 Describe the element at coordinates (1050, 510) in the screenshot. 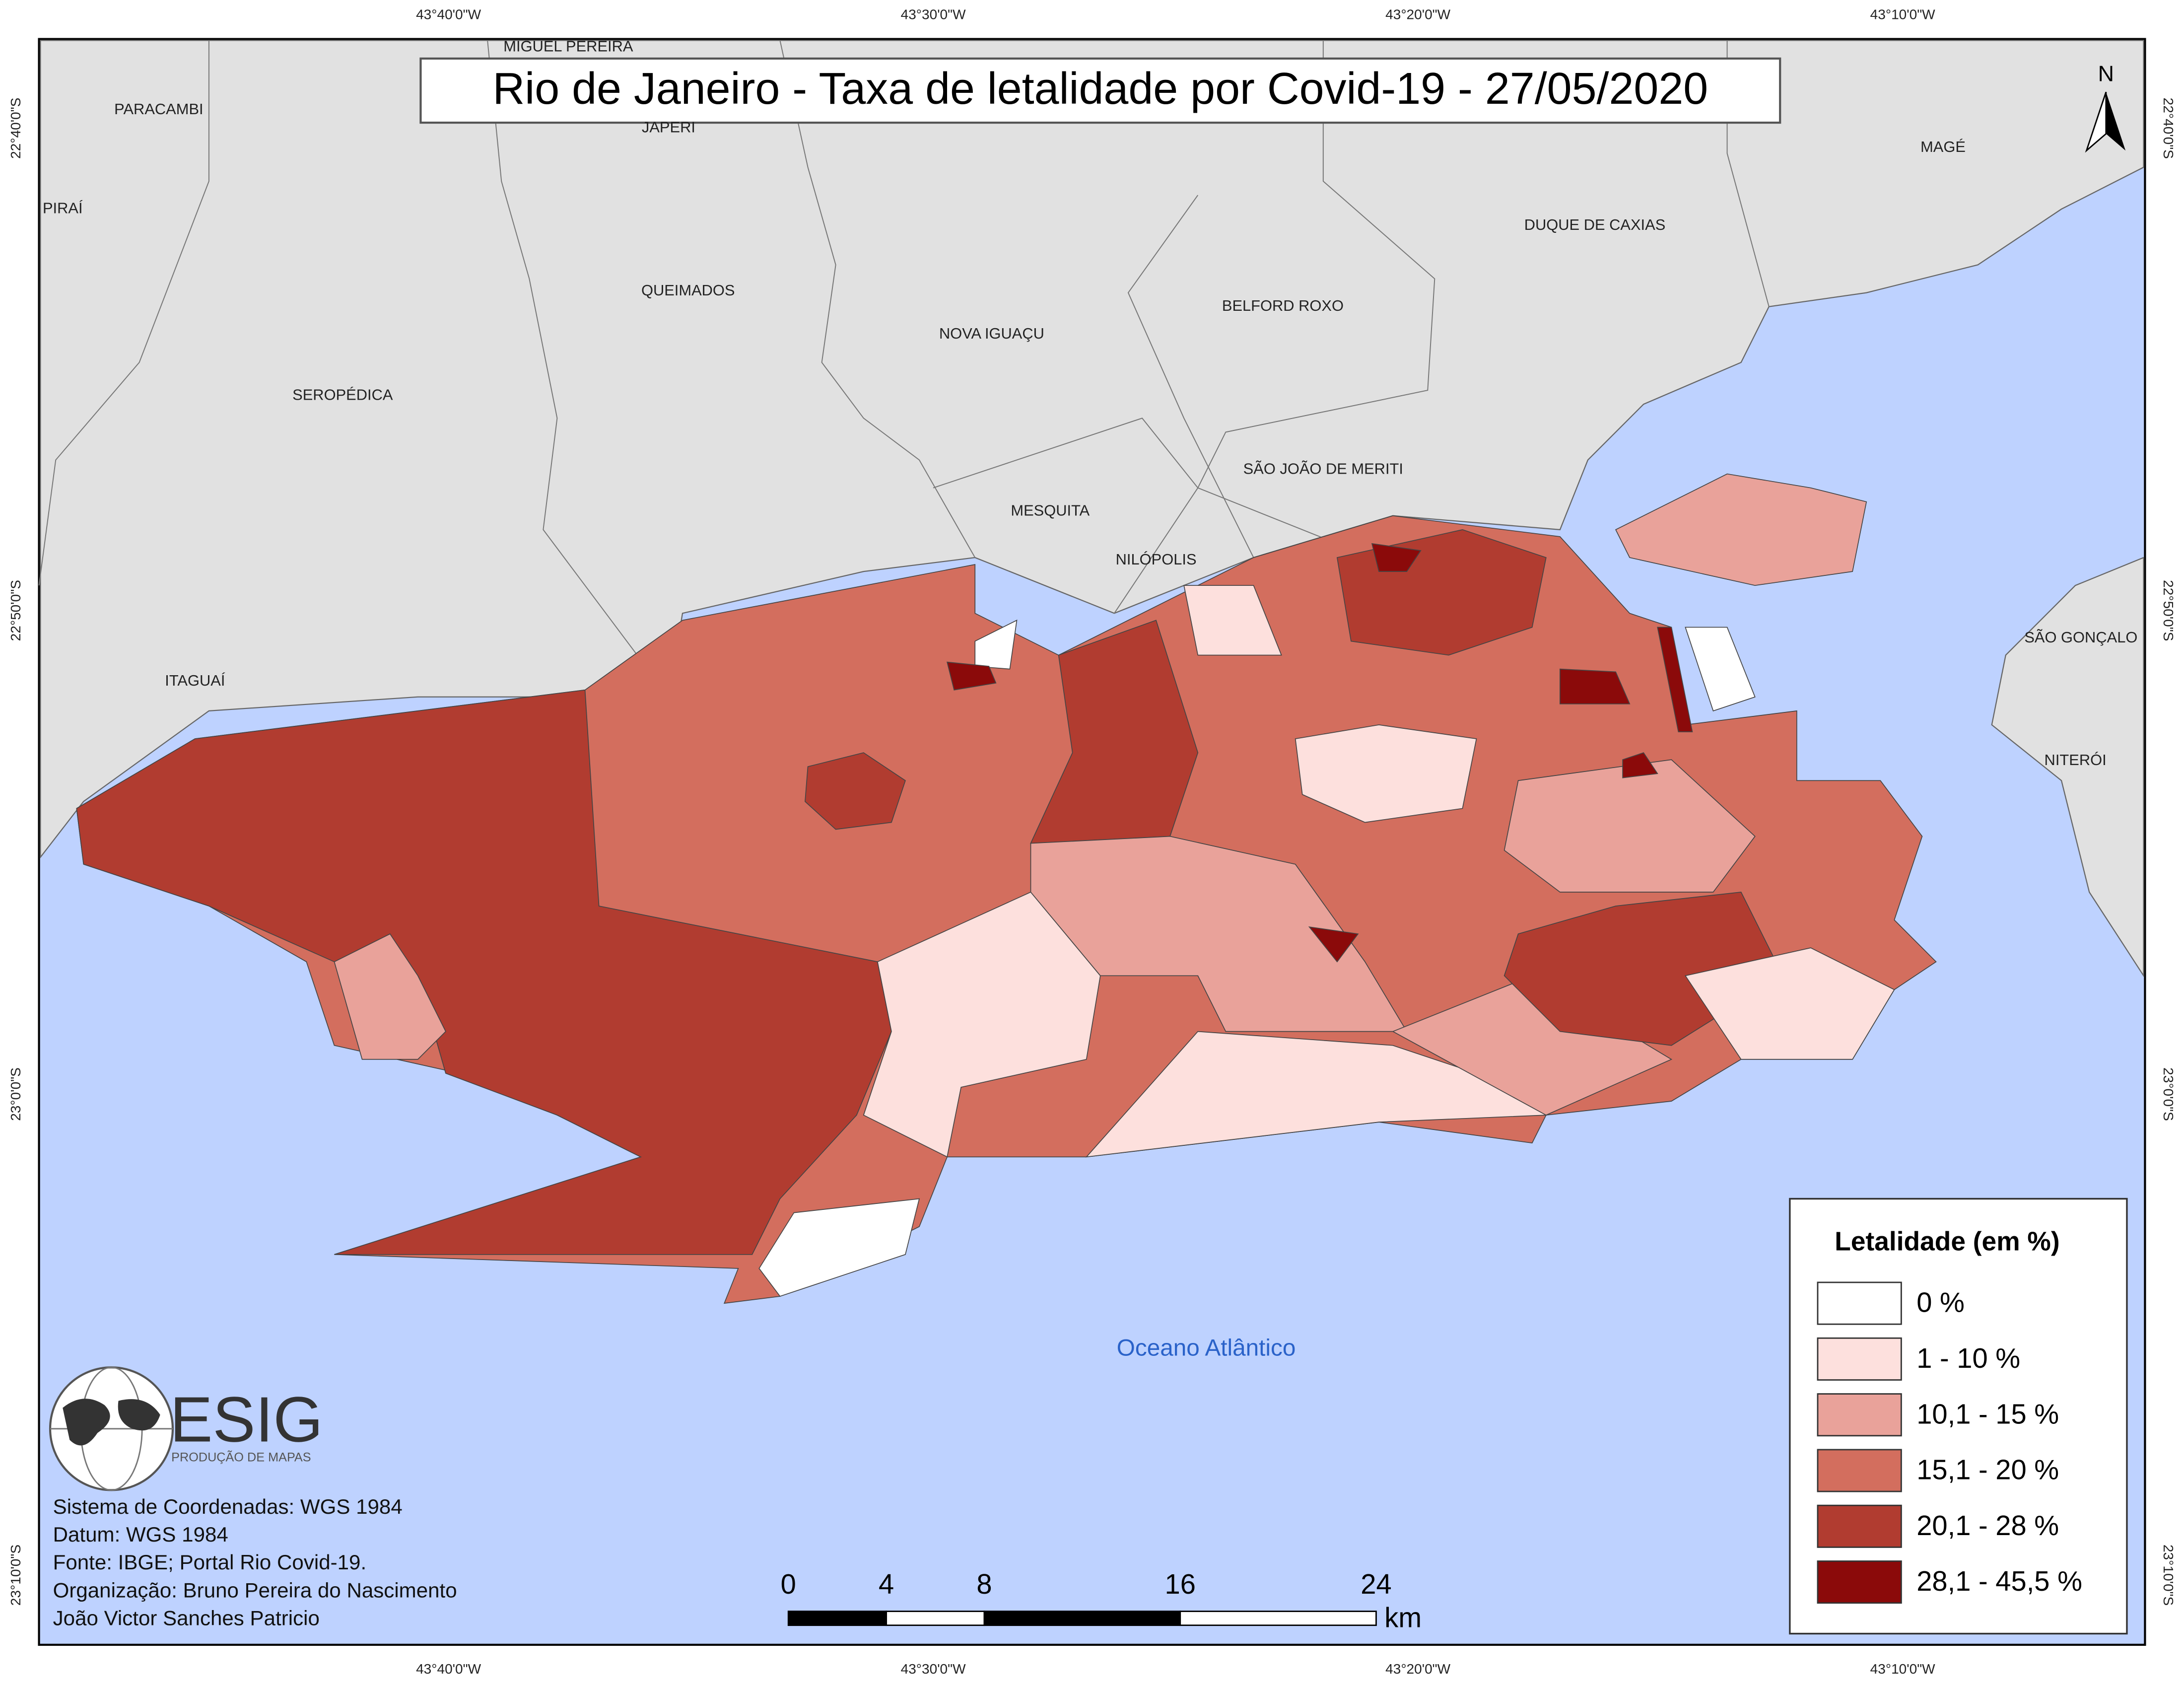

I see `place-label: MESQUITA` at that location.